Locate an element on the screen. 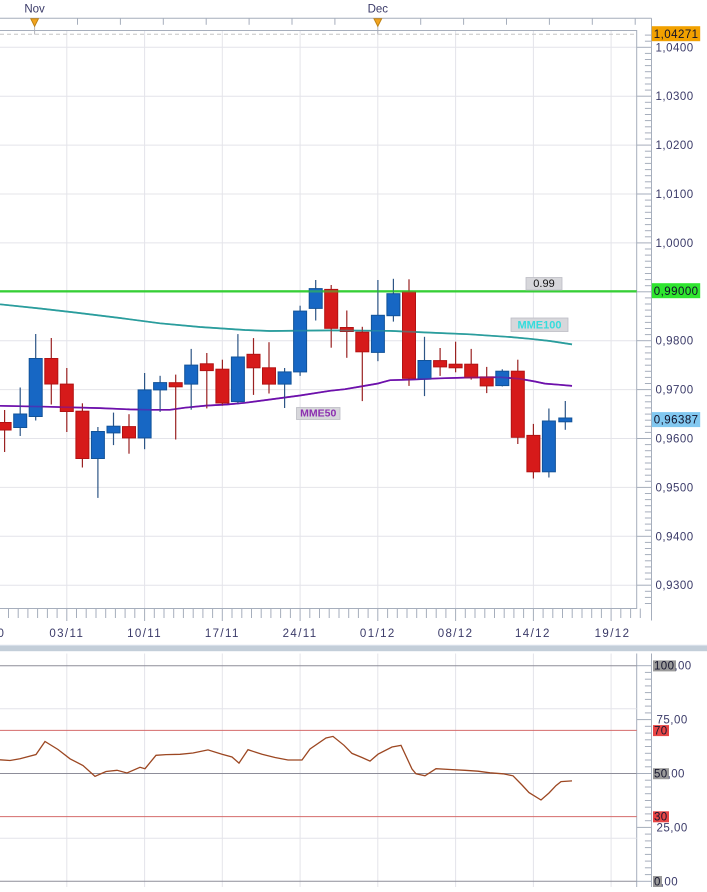 The height and width of the screenshot is (892, 707). svg-text: 0 is located at coordinates (2, 634).